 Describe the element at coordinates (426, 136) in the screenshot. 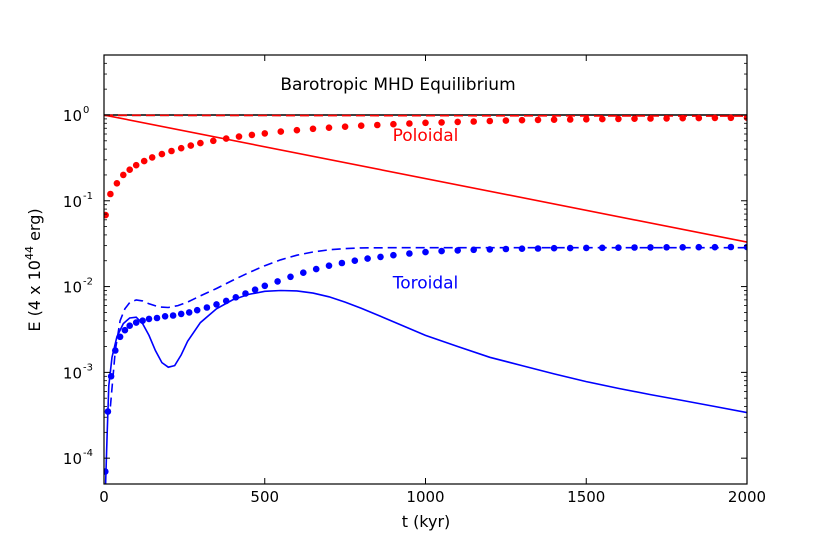

I see `annotation-poloidal: Poloidal` at that location.